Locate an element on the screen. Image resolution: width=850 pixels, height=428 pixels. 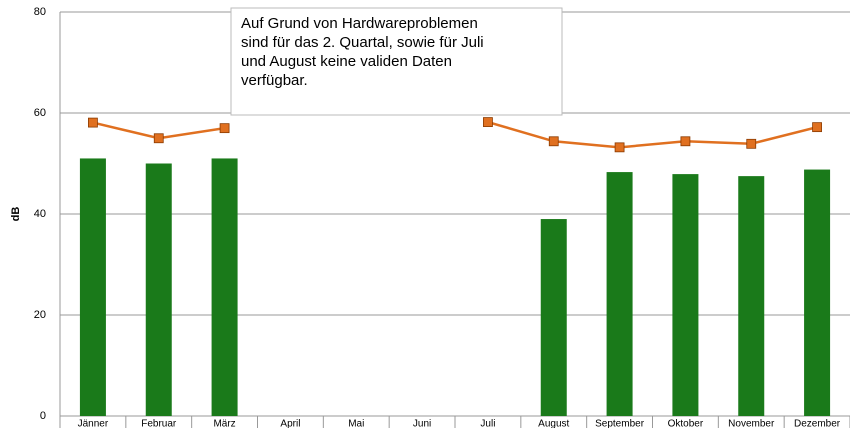
x-tick-label: Oktober is located at coordinates (686, 423).